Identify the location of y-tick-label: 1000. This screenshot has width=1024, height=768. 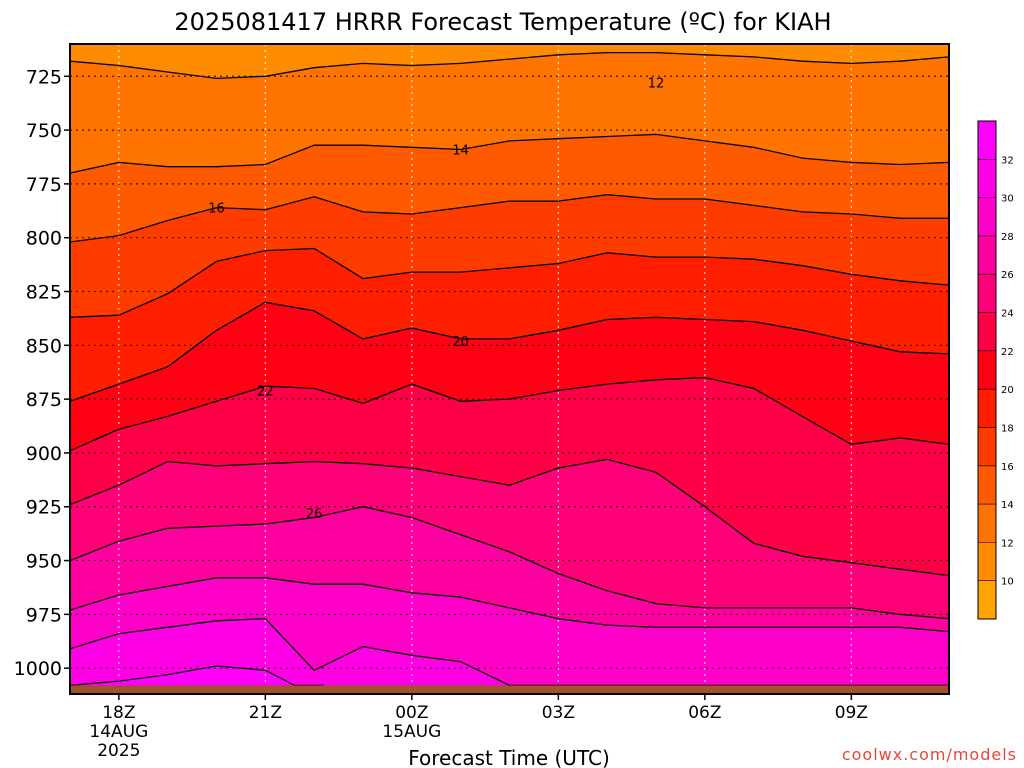
(38, 669).